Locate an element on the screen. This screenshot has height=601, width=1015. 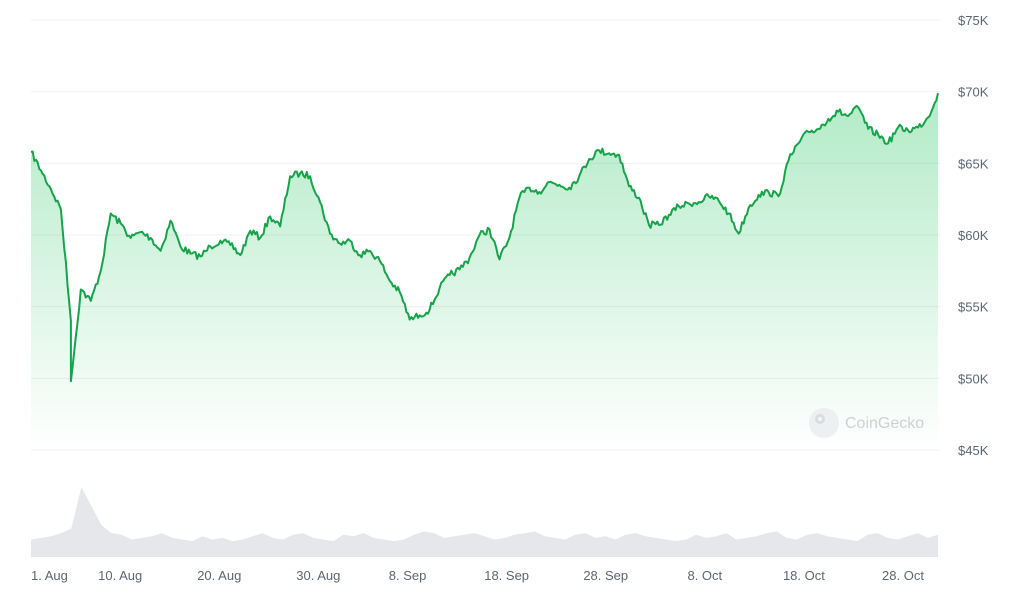
x-tick-label: 18. Sep is located at coordinates (506, 575).